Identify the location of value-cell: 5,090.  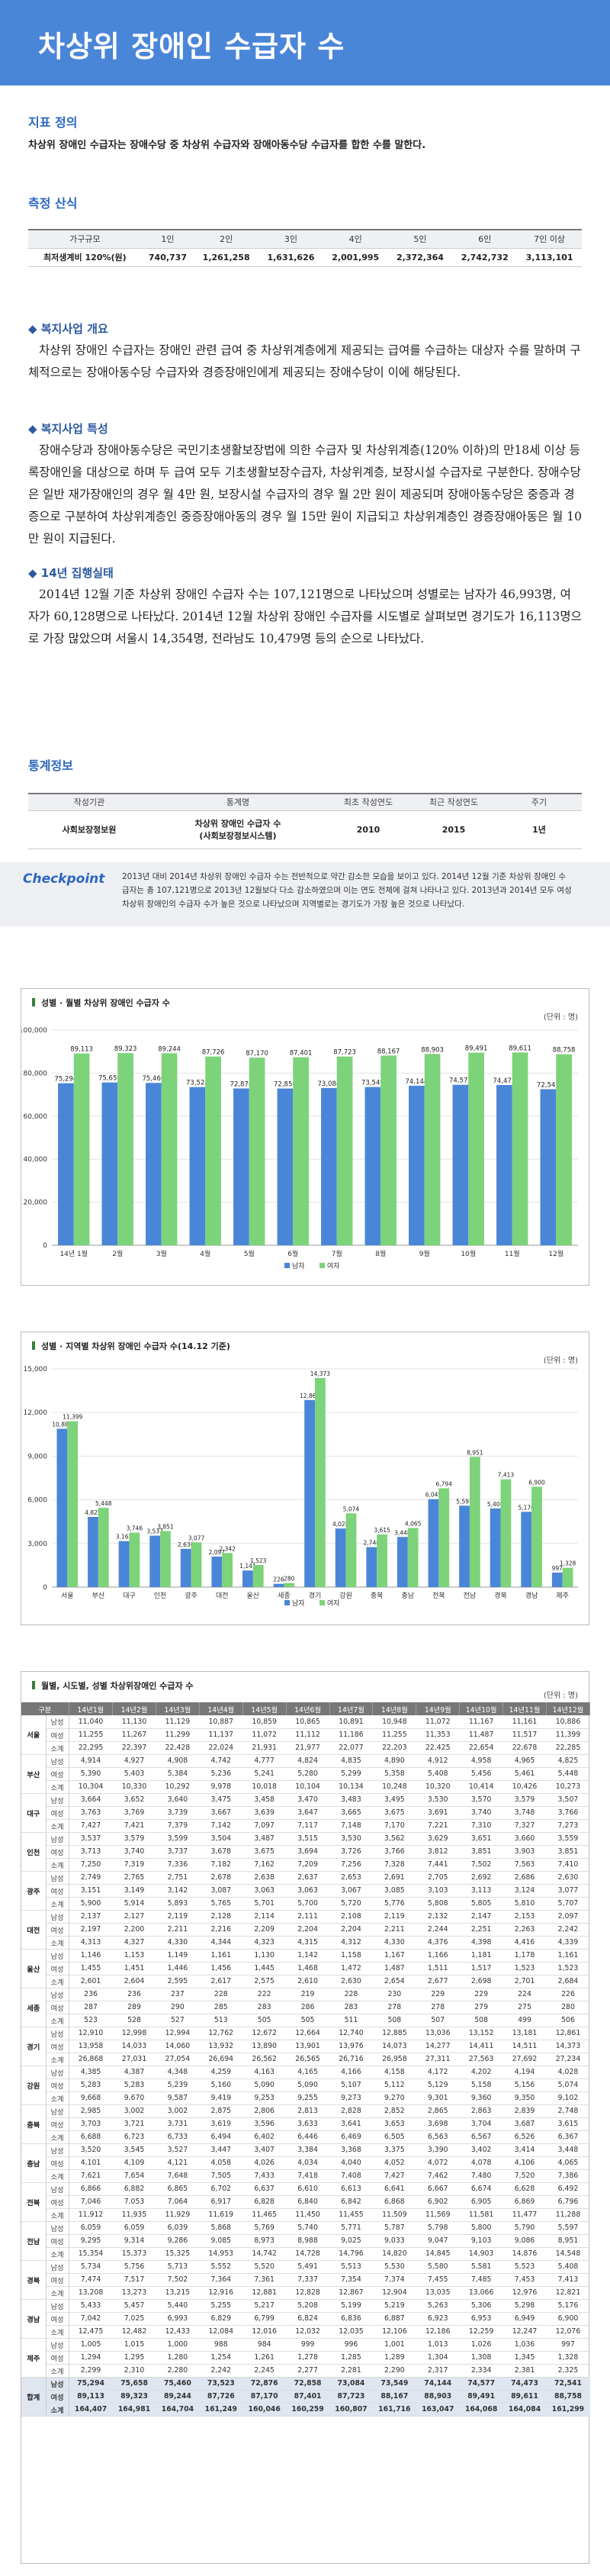
(308, 2085).